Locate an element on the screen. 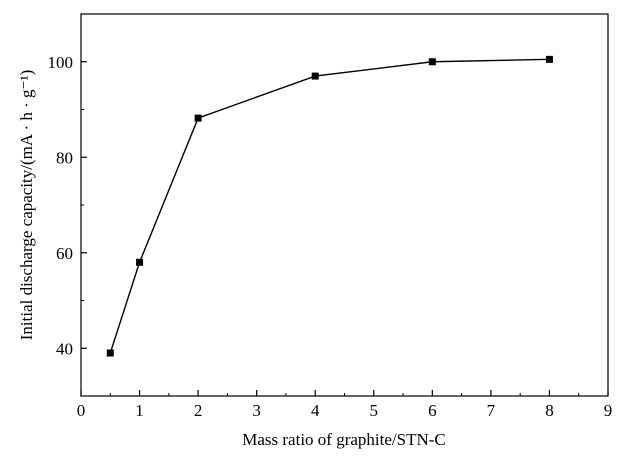 The height and width of the screenshot is (459, 631). x-tick-label: 5 is located at coordinates (374, 410).